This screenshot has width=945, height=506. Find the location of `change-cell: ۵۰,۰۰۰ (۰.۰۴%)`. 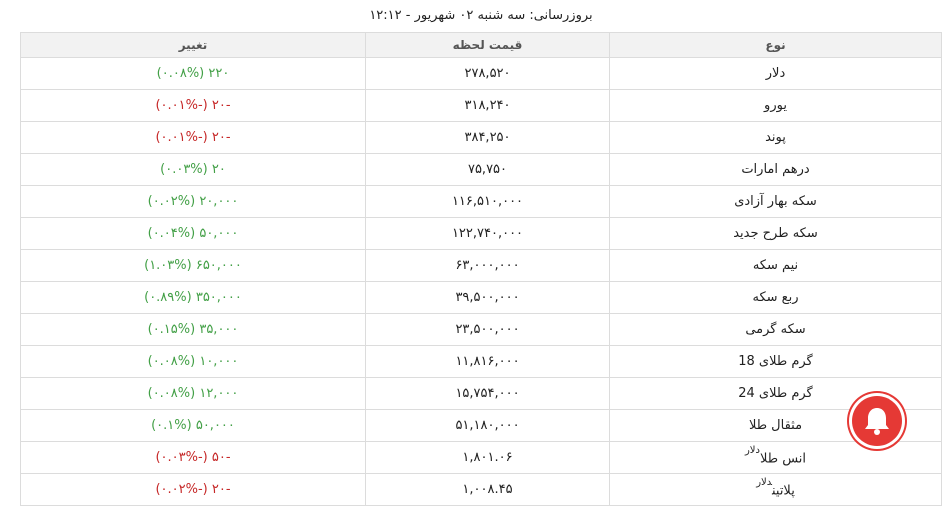

change-cell: ۵۰,۰۰۰ (۰.۰۴%) is located at coordinates (193, 233).